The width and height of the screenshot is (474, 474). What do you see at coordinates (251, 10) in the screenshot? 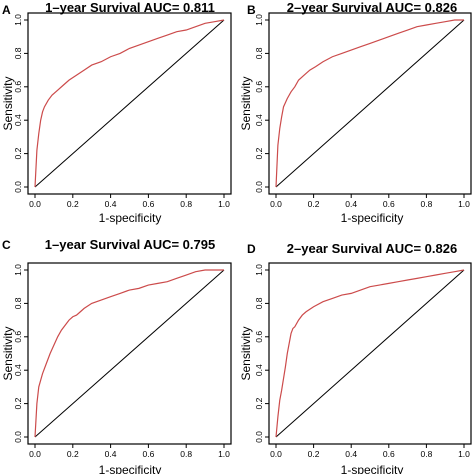
I see `panel-label: B` at bounding box center [251, 10].